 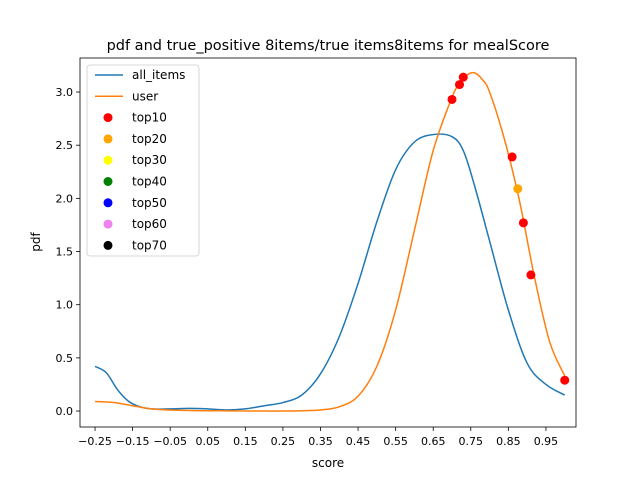 I want to click on legend-label: top60, so click(x=149, y=224).